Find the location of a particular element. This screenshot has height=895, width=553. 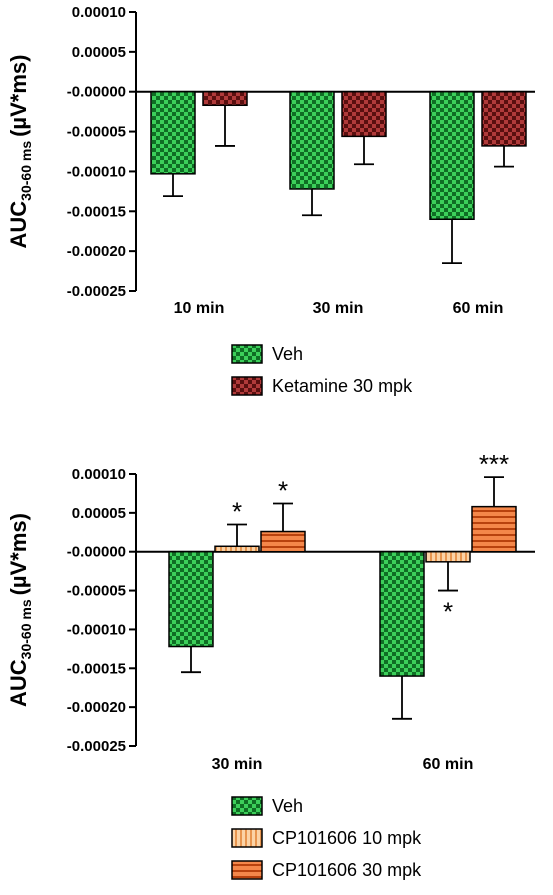

legend-bottom: Veh CP101606 10 mpk CP101606 30 mpk is located at coordinates (326, 838).